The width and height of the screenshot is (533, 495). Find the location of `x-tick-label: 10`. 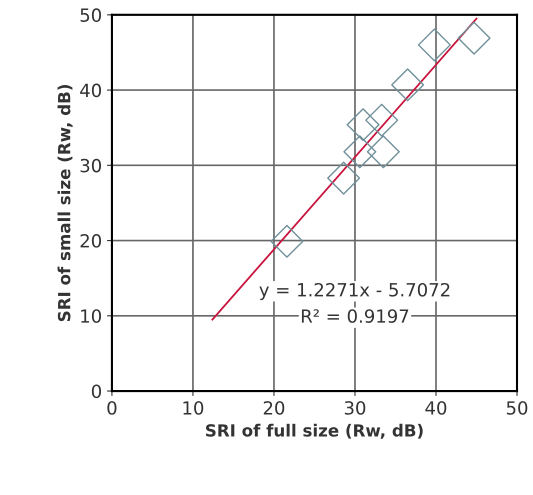

x-tick-label: 10 is located at coordinates (193, 408).